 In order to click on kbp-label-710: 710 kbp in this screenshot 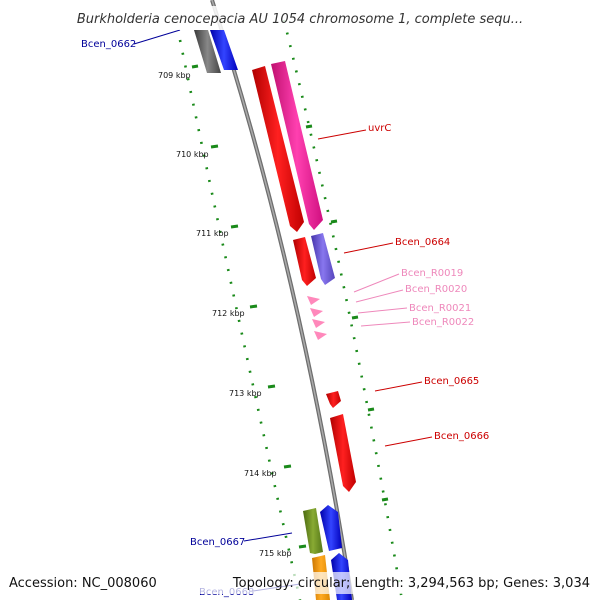, I will do `click(192, 154)`.